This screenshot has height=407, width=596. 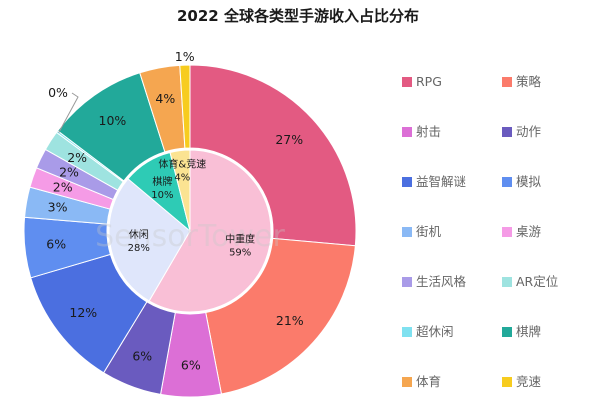 I want to click on legend-item-12: 体育, so click(x=421, y=381).